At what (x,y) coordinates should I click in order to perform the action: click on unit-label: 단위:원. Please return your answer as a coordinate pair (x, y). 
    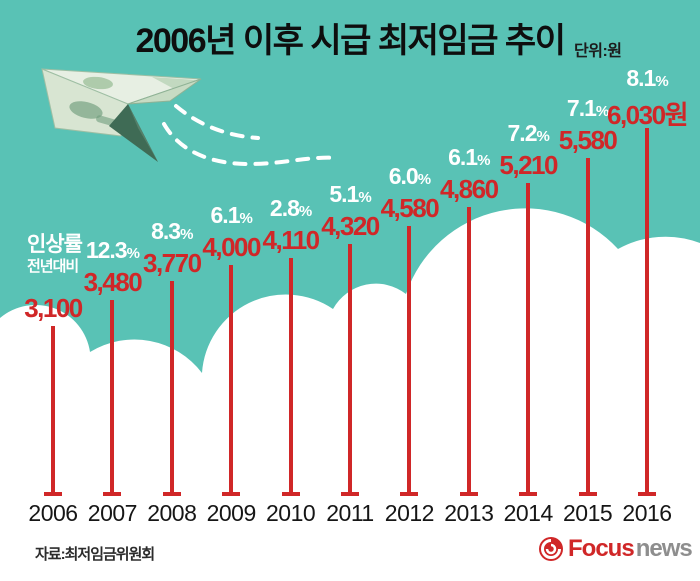
    Looking at the image, I should click on (598, 51).